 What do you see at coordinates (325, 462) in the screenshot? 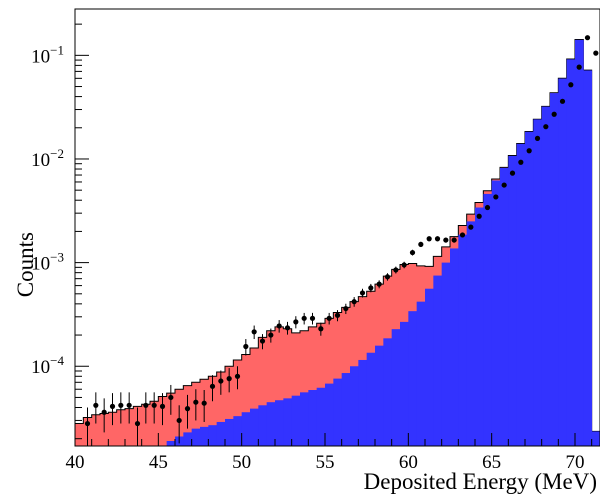
I see `x-tick-label: 55` at bounding box center [325, 462].